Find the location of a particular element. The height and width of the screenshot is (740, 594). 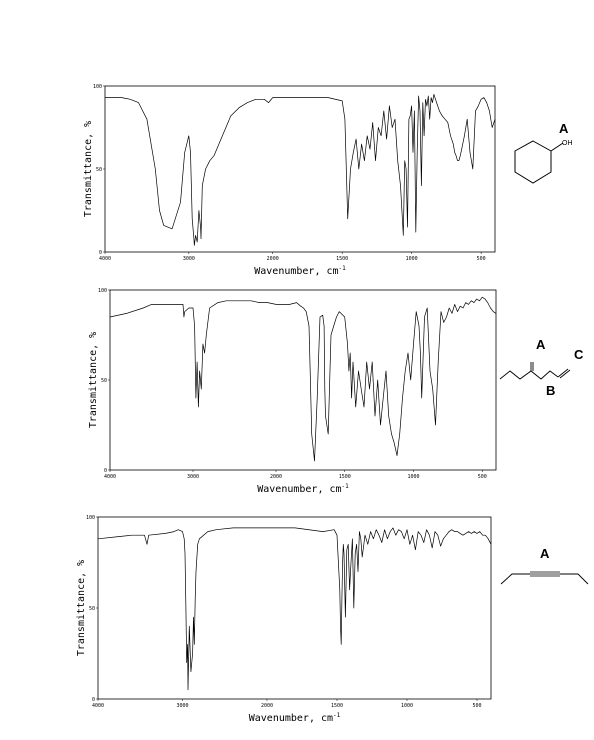

structure-vinyl-butyrate: A B C is located at coordinates (546, 372).